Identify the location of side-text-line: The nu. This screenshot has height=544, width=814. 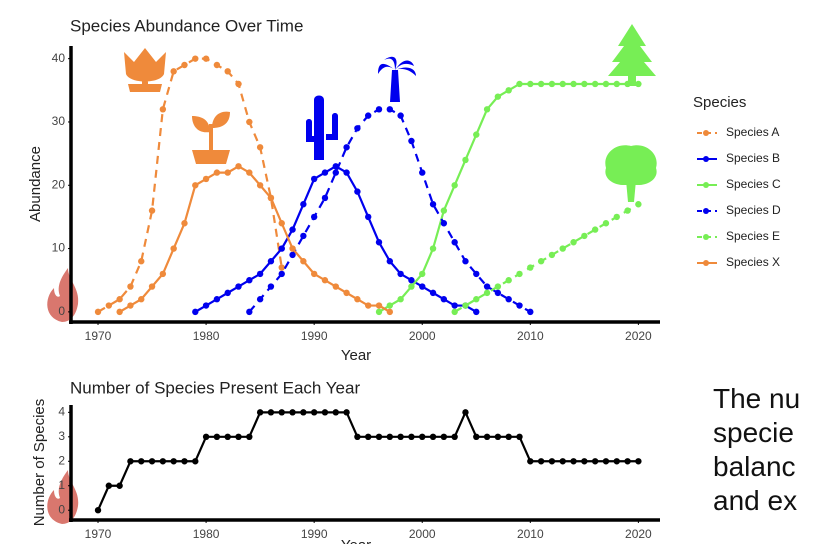
(756, 398).